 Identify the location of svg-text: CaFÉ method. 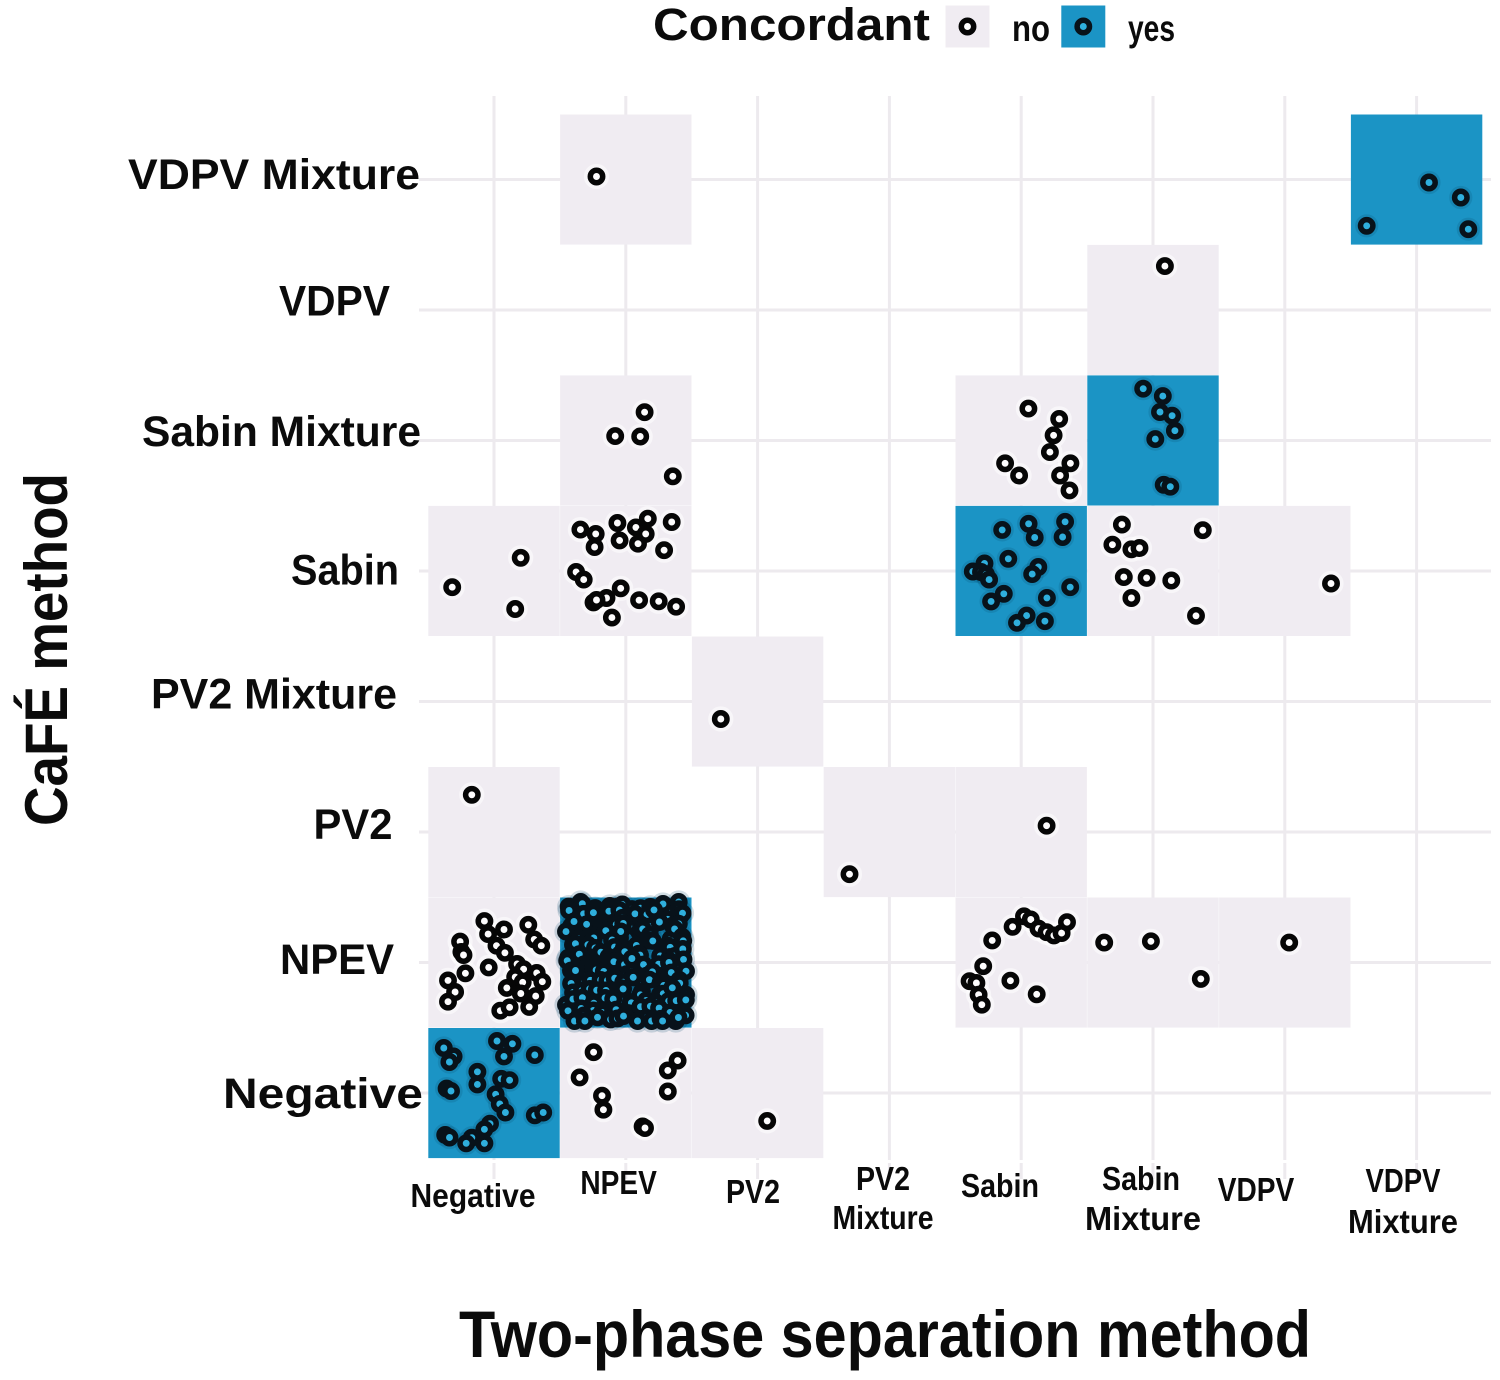
(46, 649).